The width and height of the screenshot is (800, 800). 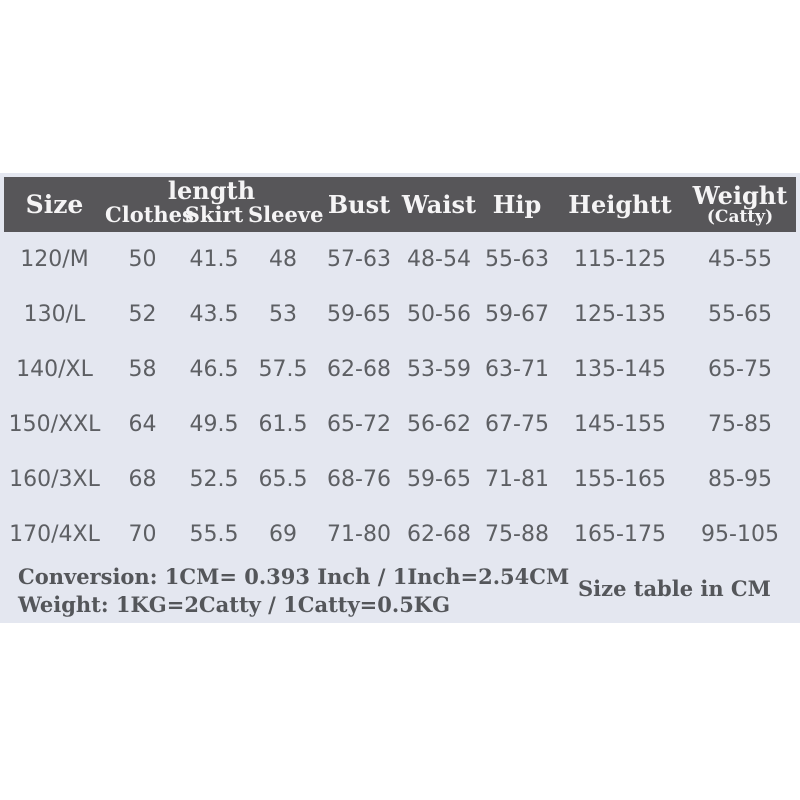 I want to click on cell-hip: 59-67, so click(x=517, y=314).